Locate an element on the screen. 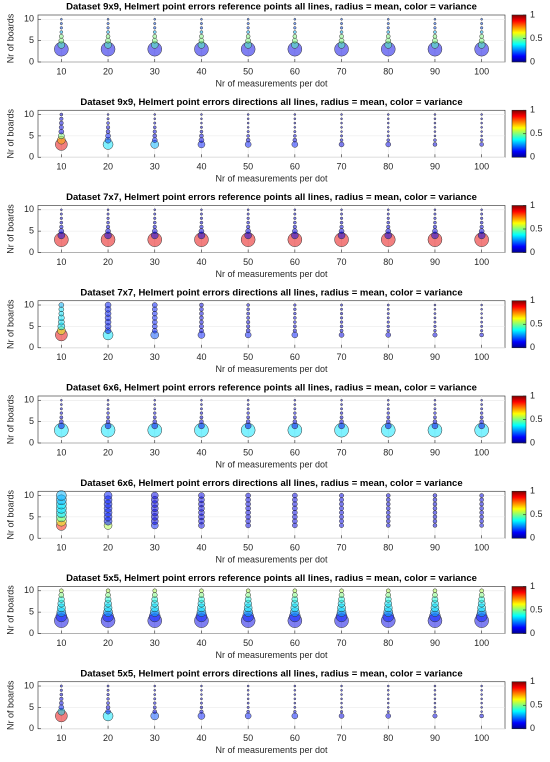 Image resolution: width=550 pixels, height=762 pixels. y-tick-label: 0 is located at coordinates (31, 157).